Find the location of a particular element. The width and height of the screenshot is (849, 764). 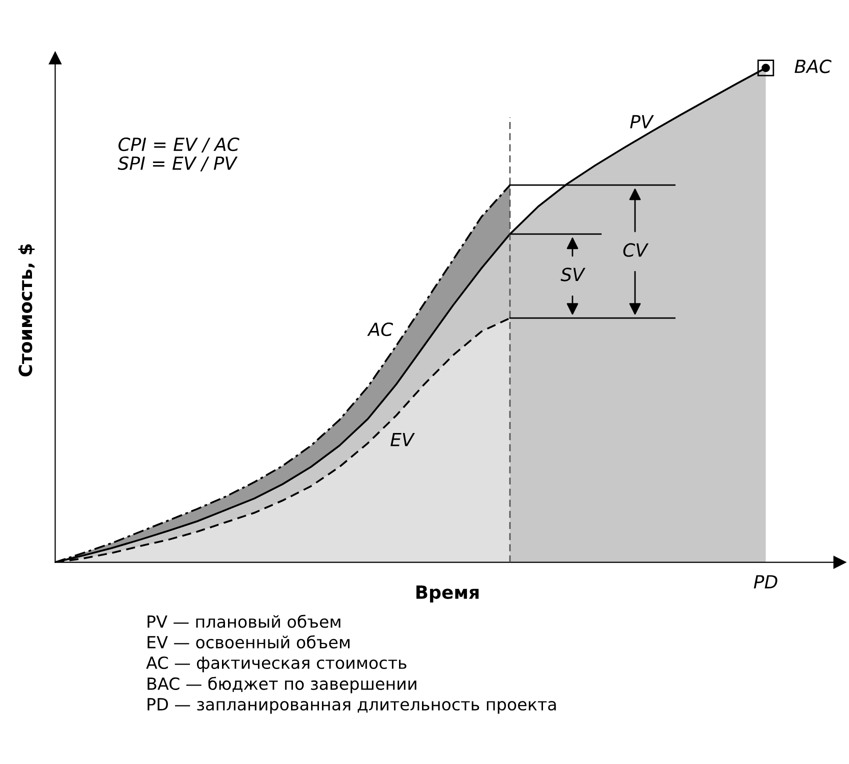

annotation: CV is located at coordinates (636, 250).